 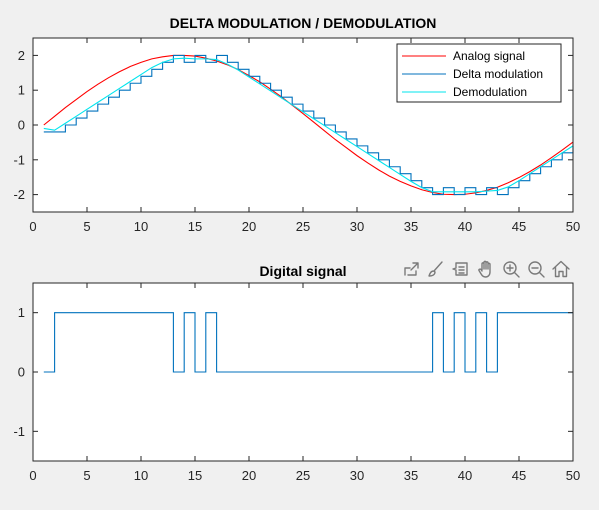 I want to click on zoom-in-icon, so click(x=511, y=269).